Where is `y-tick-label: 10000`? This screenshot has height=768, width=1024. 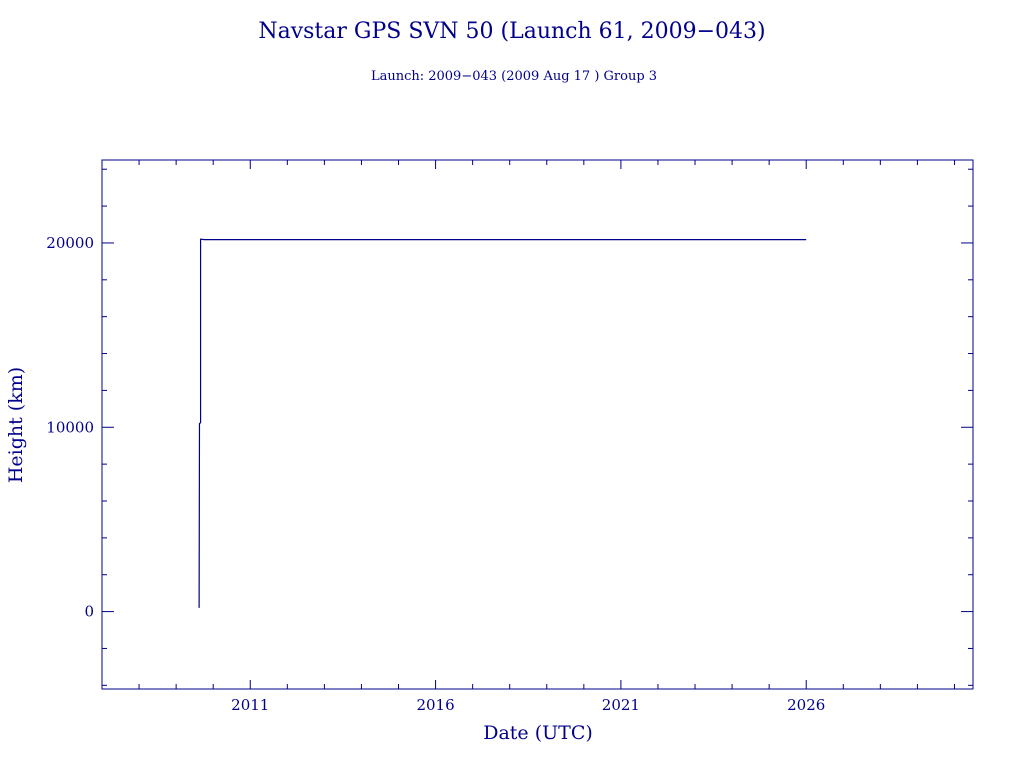
y-tick-label: 10000 is located at coordinates (70, 427).